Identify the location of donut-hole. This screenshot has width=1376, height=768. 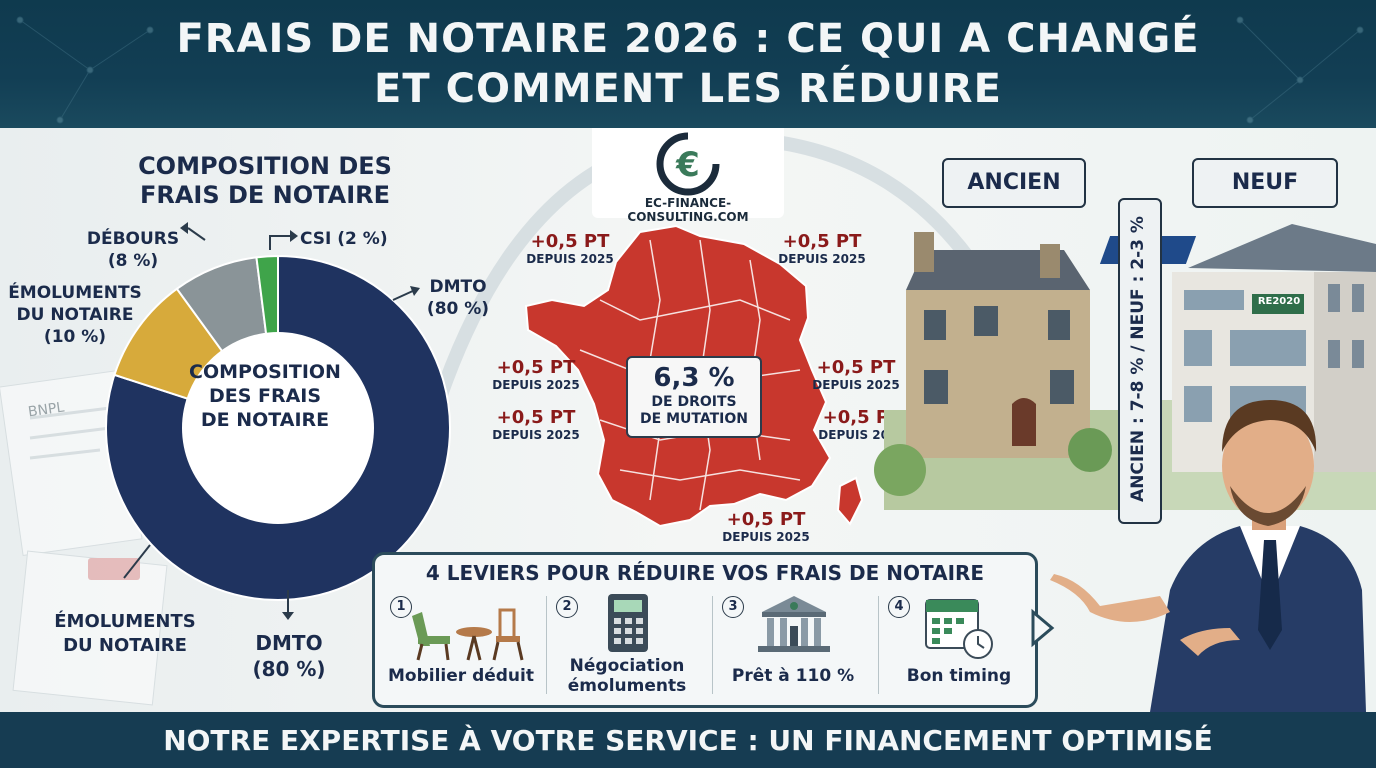
(278, 428).